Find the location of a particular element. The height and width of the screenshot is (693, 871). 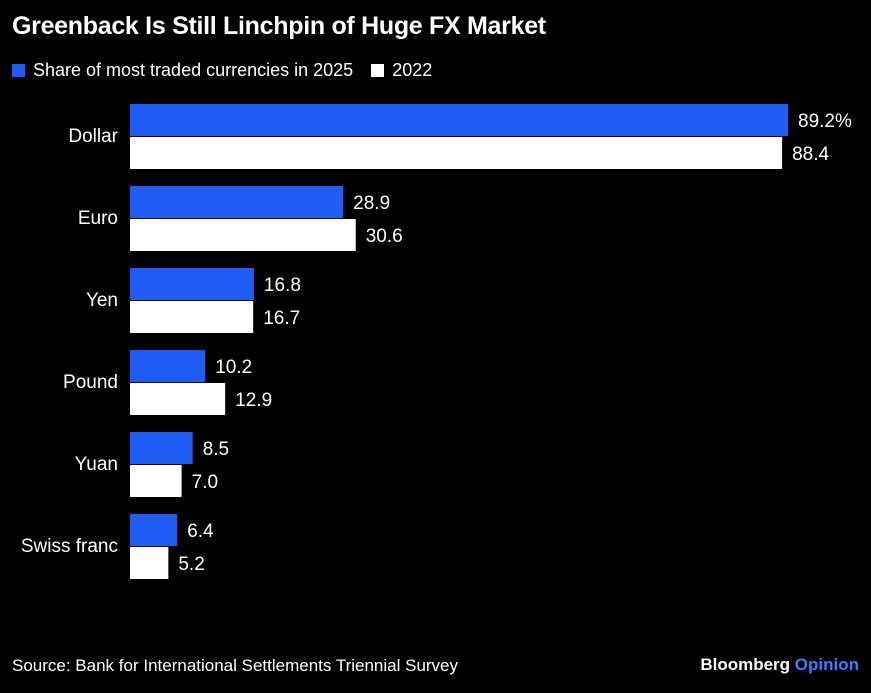

bar-swiss-franc-2022 is located at coordinates (149, 563).